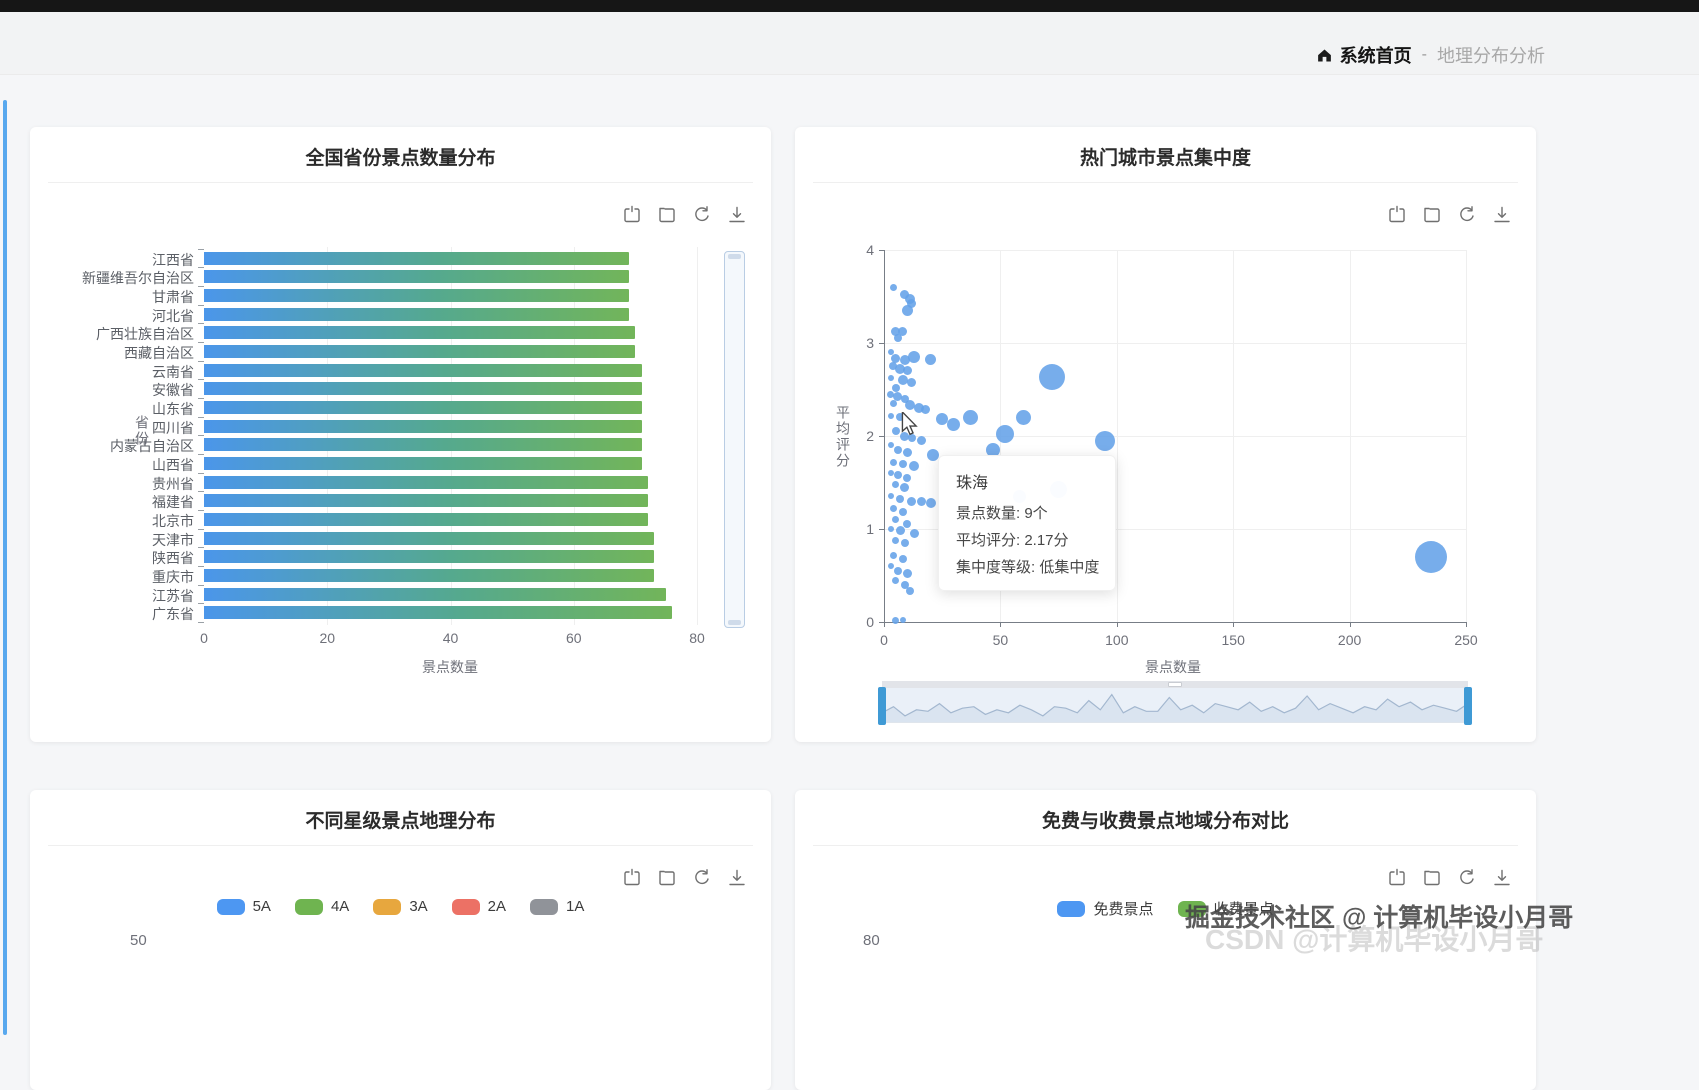 The image size is (1699, 1090). I want to click on breadcrumb-home-link: 系统首页, so click(1364, 55).